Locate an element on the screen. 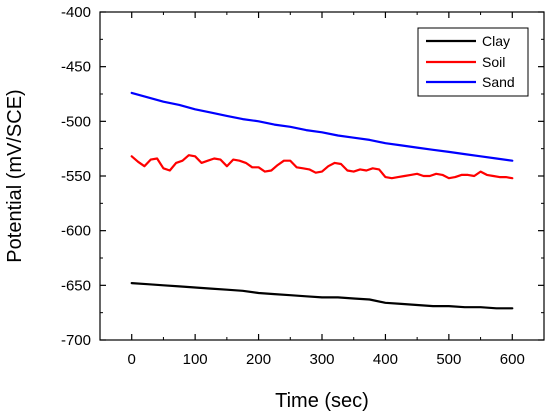 The image size is (550, 417). x-tick-label: 0 is located at coordinates (132, 359).